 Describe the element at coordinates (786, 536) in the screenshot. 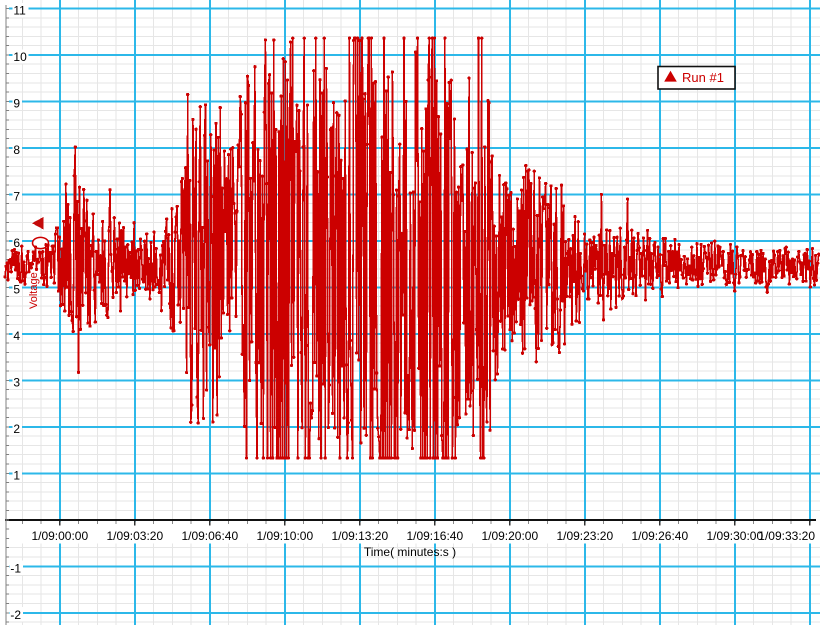

I see `svg-text: 1/09:33:20` at that location.